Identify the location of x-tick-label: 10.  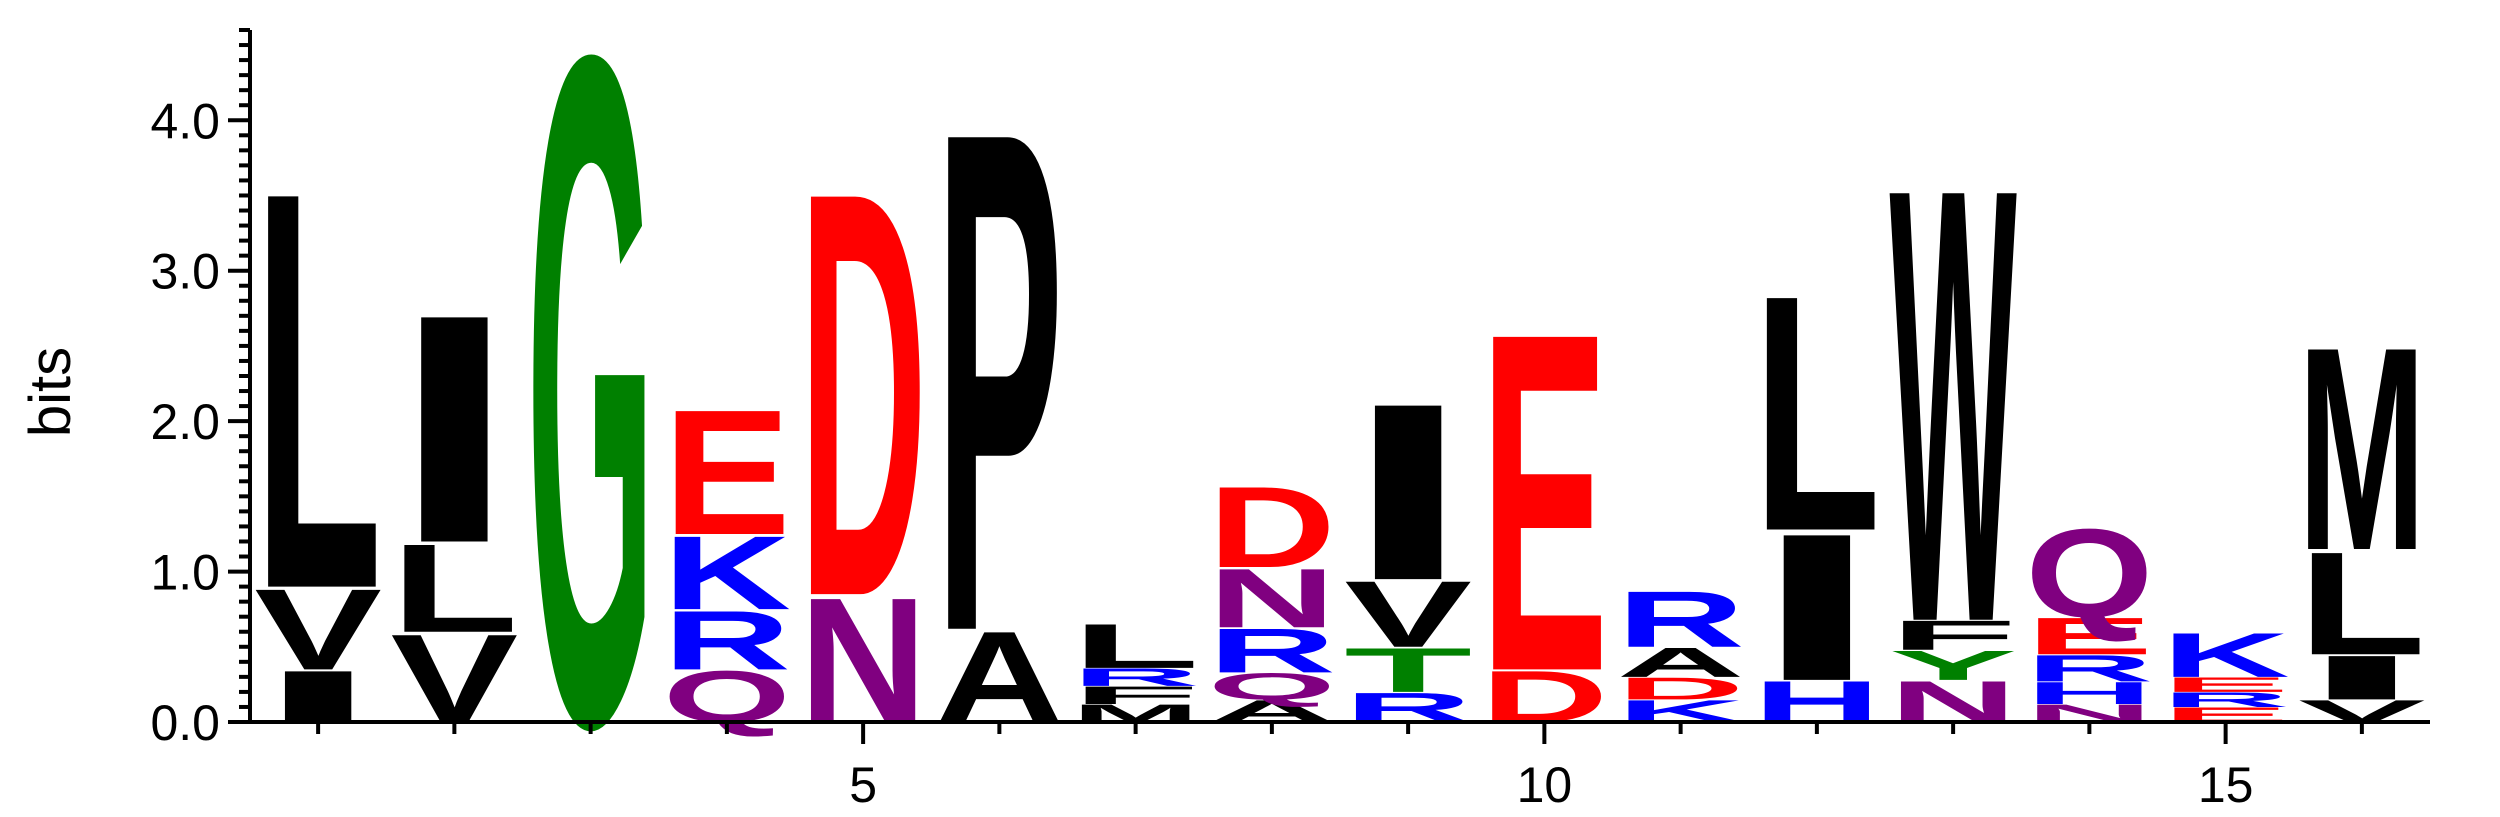
(1545, 785).